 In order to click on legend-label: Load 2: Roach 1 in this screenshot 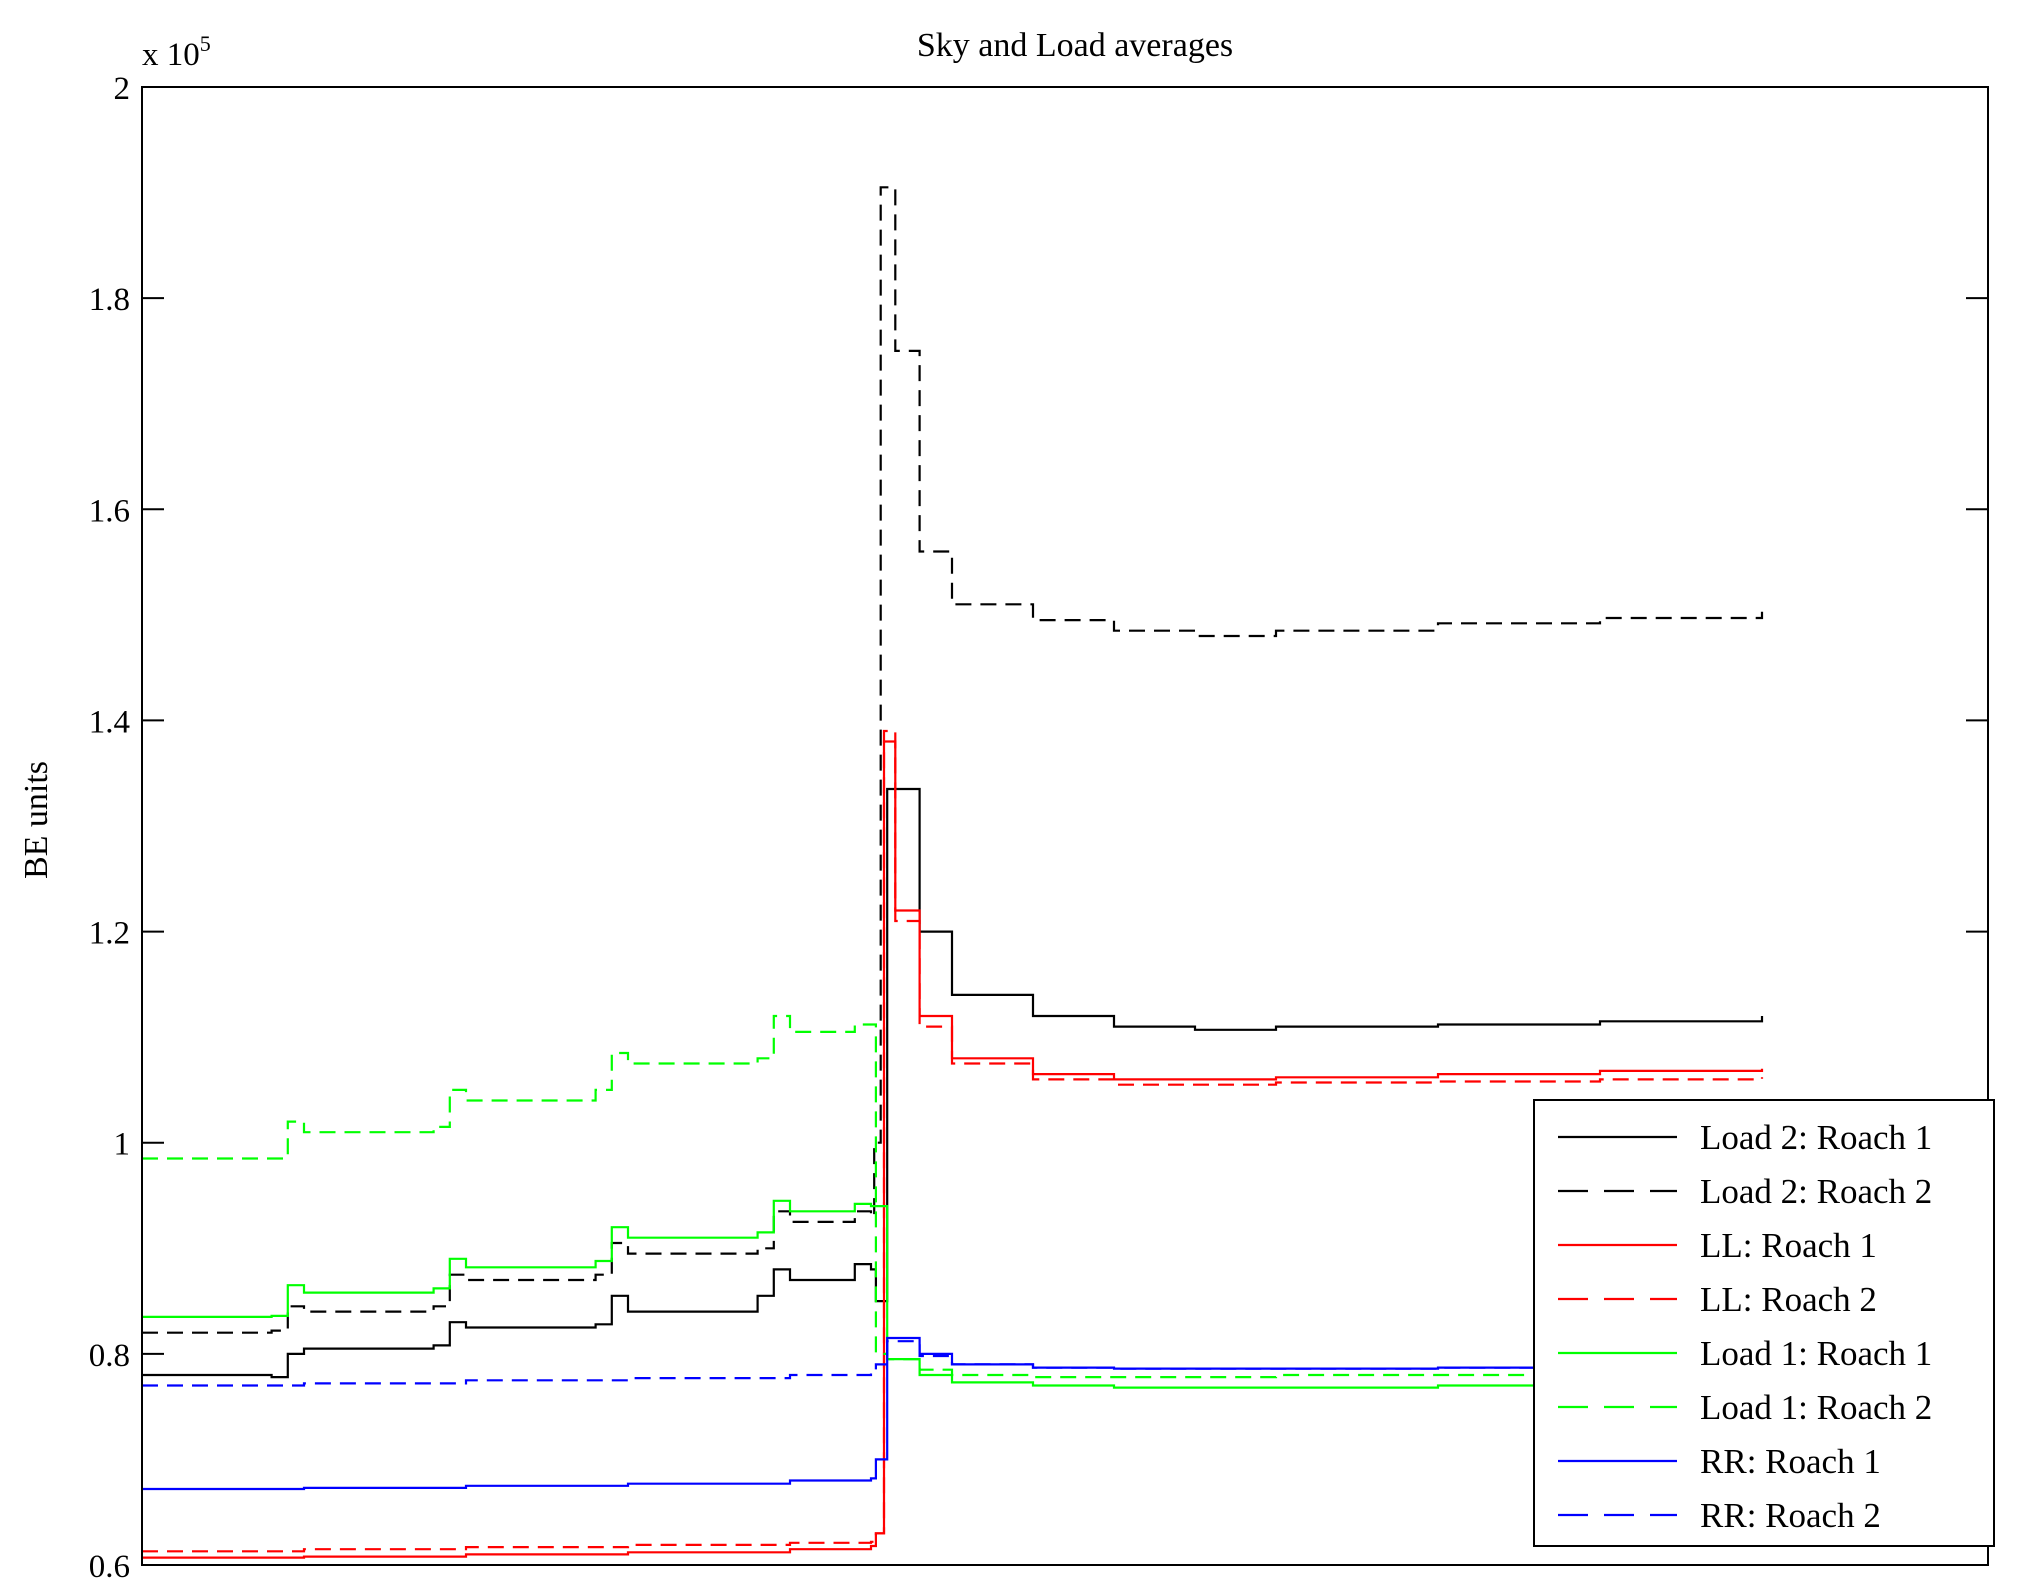, I will do `click(1816, 1137)`.